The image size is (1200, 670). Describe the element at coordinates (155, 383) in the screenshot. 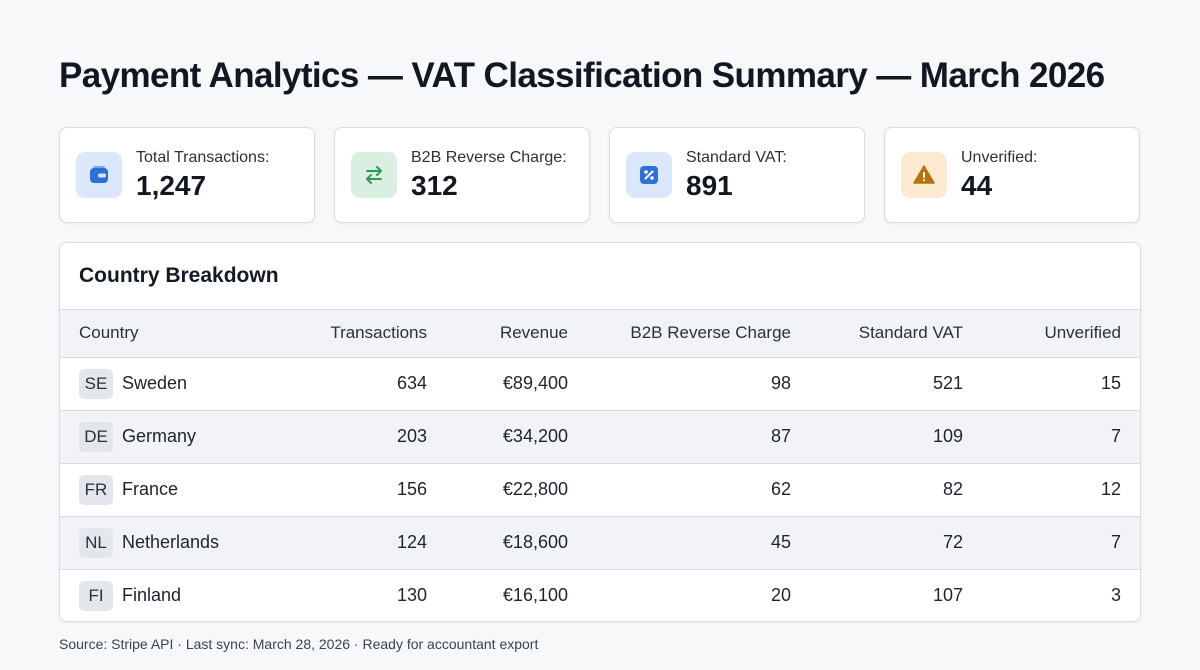

I see `country-name: Sweden` at that location.